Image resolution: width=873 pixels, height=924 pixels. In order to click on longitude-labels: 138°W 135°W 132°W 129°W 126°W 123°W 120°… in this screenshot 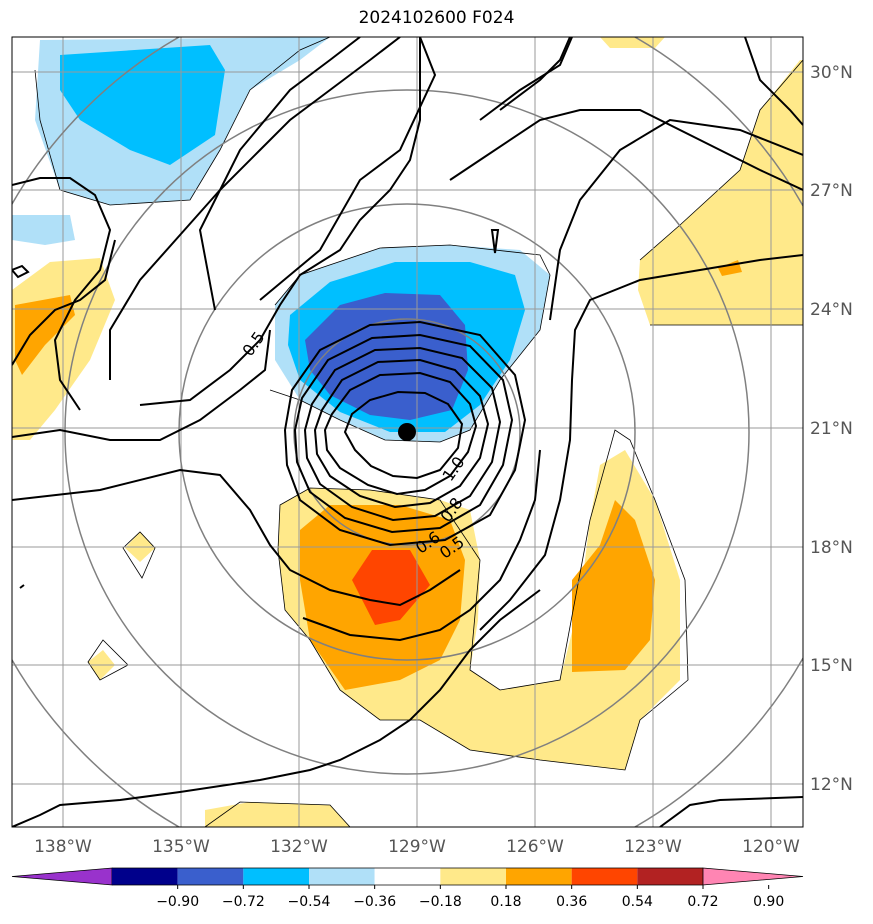, I will do `click(417, 847)`.